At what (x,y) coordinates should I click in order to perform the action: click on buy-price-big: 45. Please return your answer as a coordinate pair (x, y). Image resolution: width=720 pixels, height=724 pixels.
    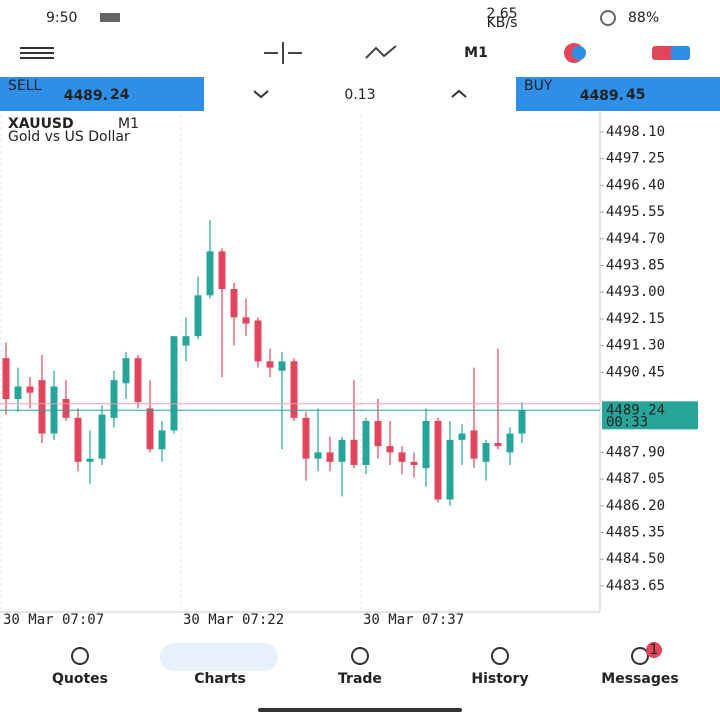
    Looking at the image, I should click on (635, 95).